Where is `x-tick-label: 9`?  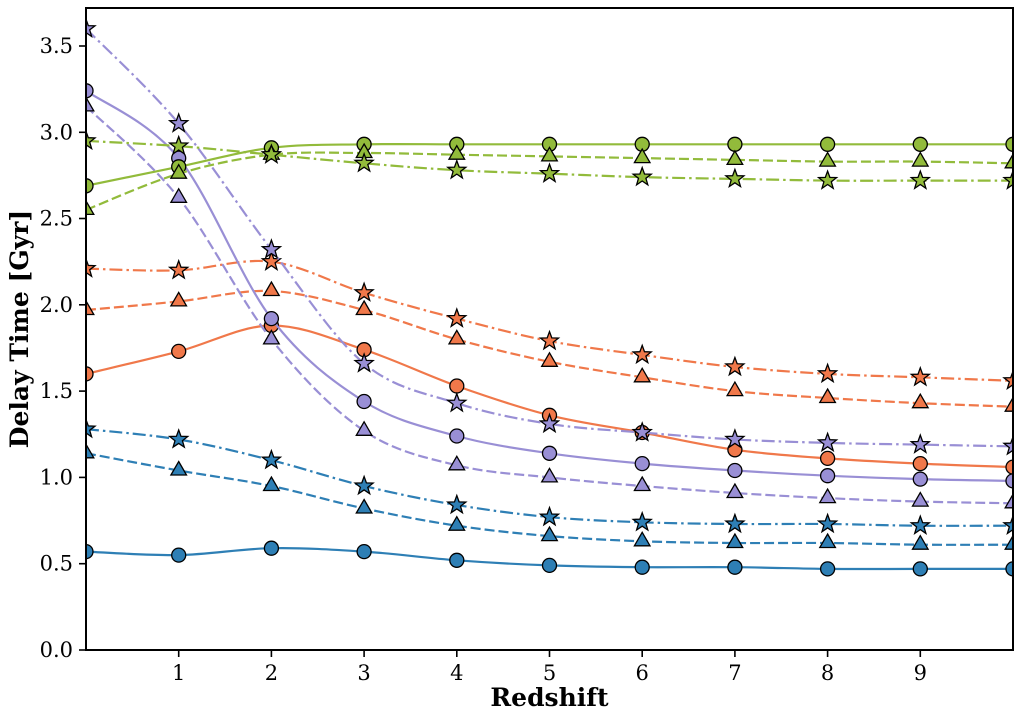
x-tick-label: 9 is located at coordinates (920, 673).